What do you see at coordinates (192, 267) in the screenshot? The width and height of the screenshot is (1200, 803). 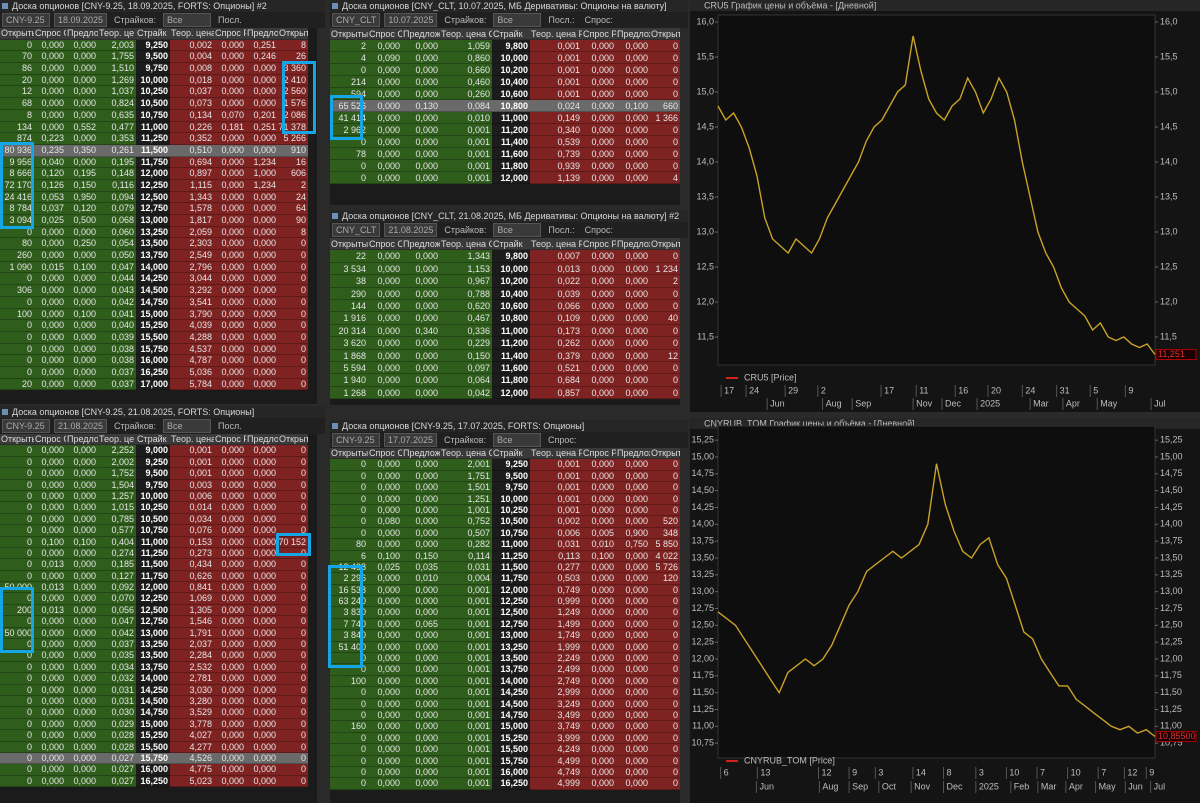 I see `cell: 2,796` at bounding box center [192, 267].